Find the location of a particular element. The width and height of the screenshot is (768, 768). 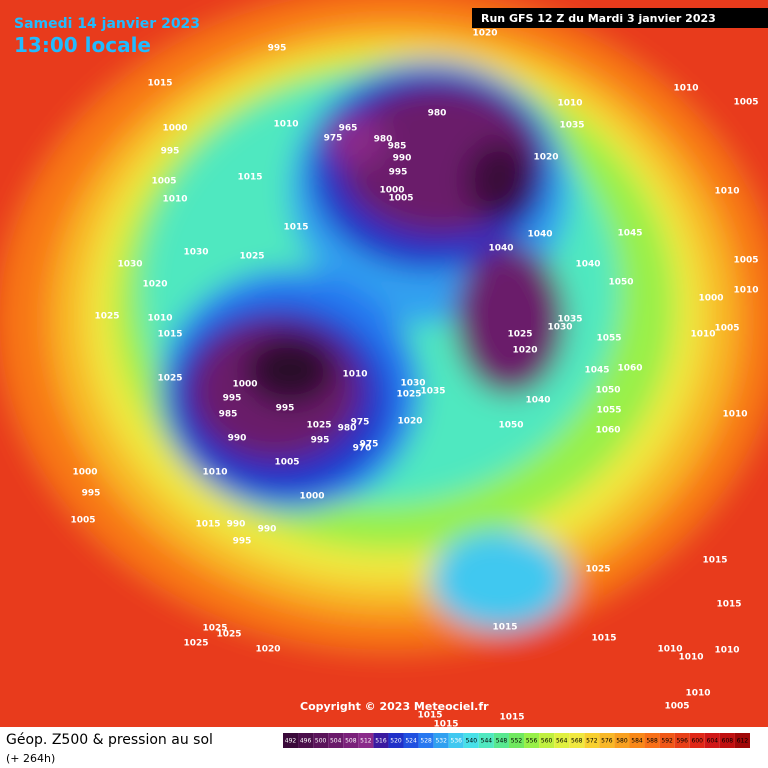

scale-label: 600 is located at coordinates (698, 741).